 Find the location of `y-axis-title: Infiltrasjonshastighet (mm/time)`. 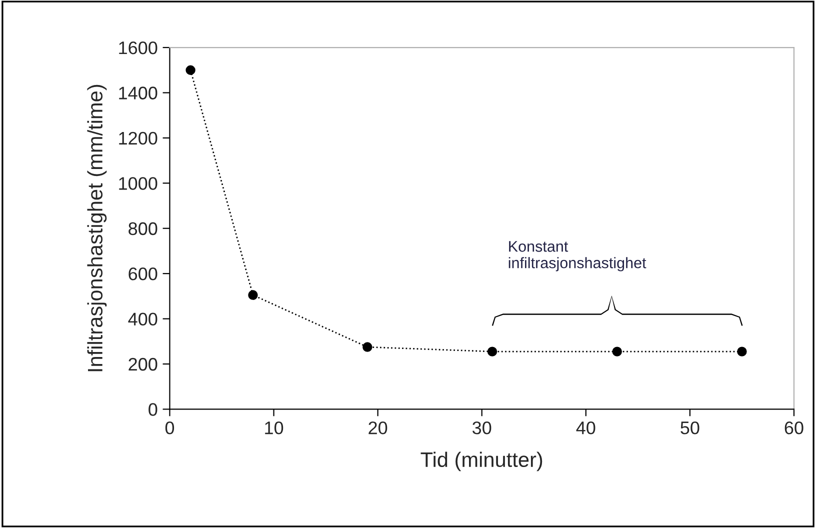

y-axis-title: Infiltrasjonshastighet (mm/time) is located at coordinates (97, 228).